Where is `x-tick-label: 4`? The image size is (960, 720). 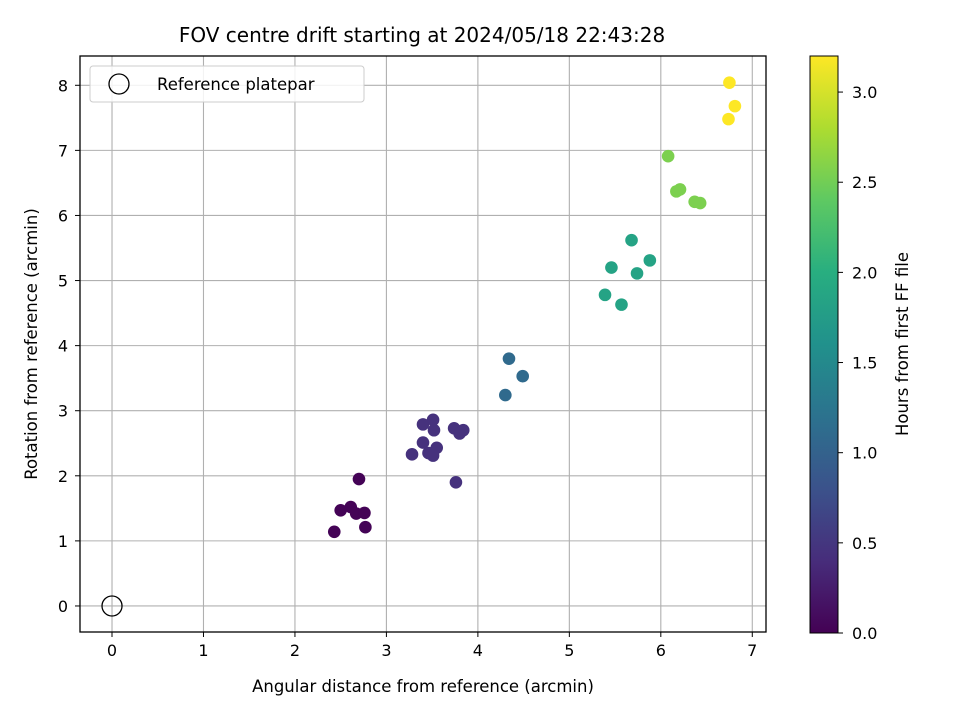 x-tick-label: 4 is located at coordinates (478, 650).